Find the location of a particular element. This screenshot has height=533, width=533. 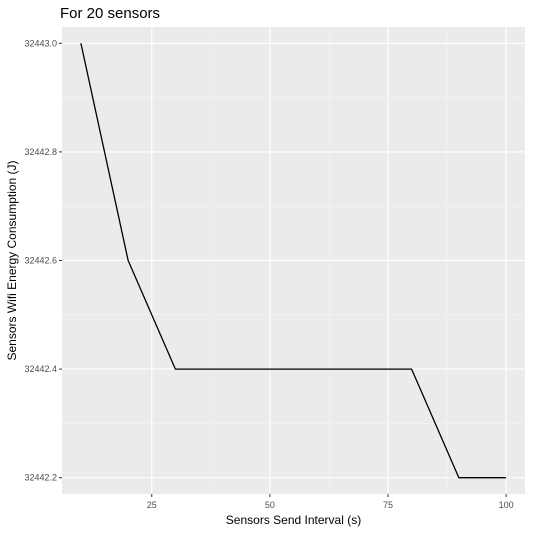

x-axis: 25 50 75 100 is located at coordinates (330, 502).